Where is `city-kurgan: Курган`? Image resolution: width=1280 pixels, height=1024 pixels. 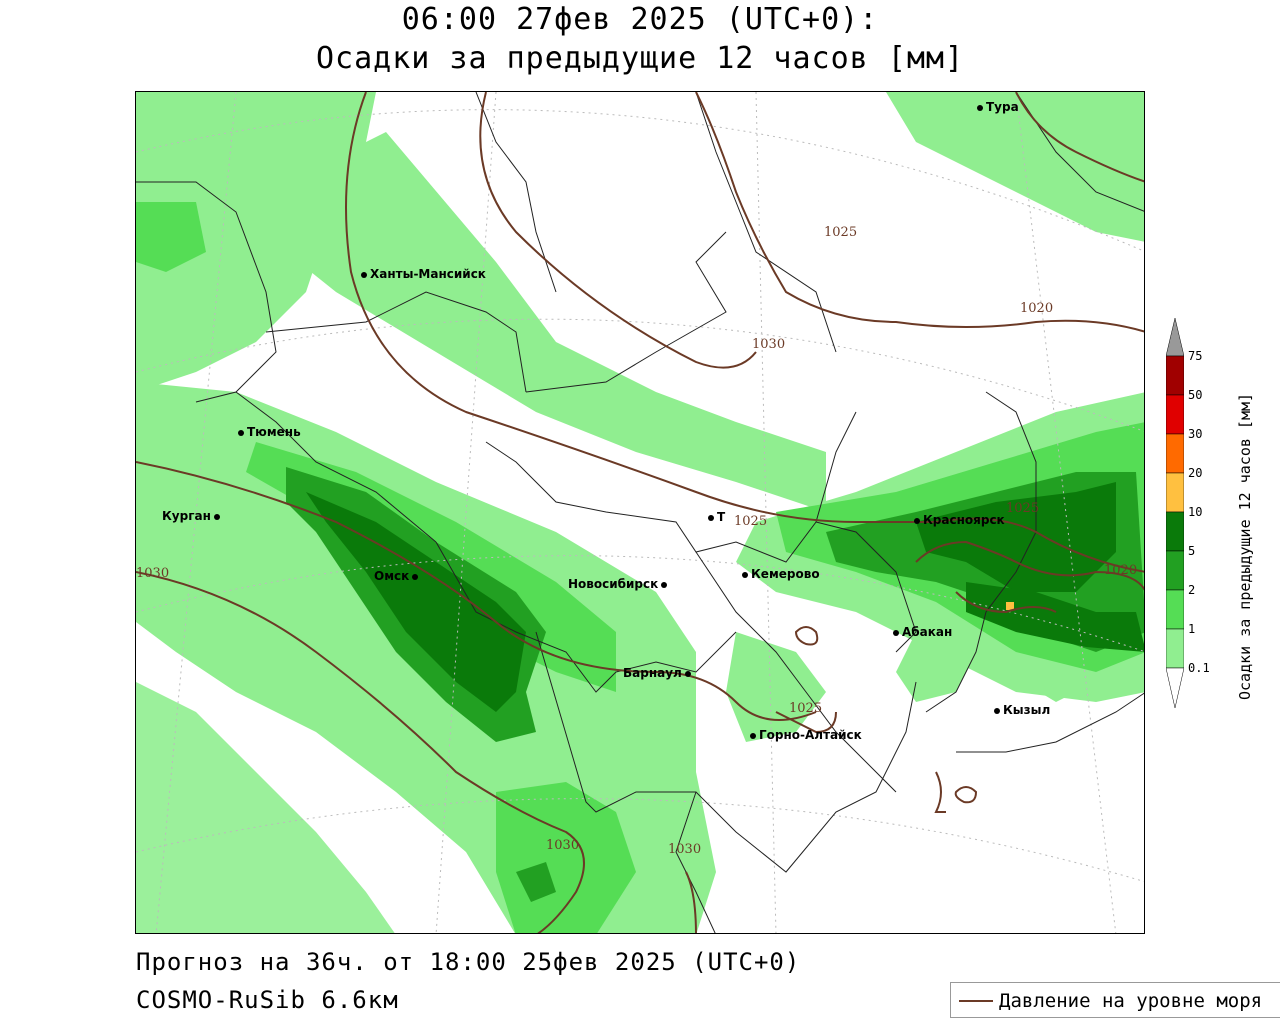
city-kurgan: Курган is located at coordinates (192, 516).